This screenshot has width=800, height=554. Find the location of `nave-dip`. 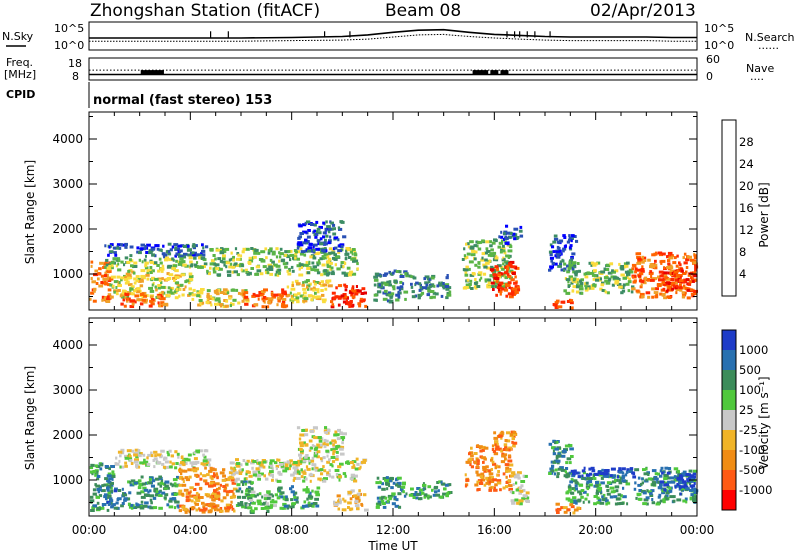

nave-dip is located at coordinates (494, 72).